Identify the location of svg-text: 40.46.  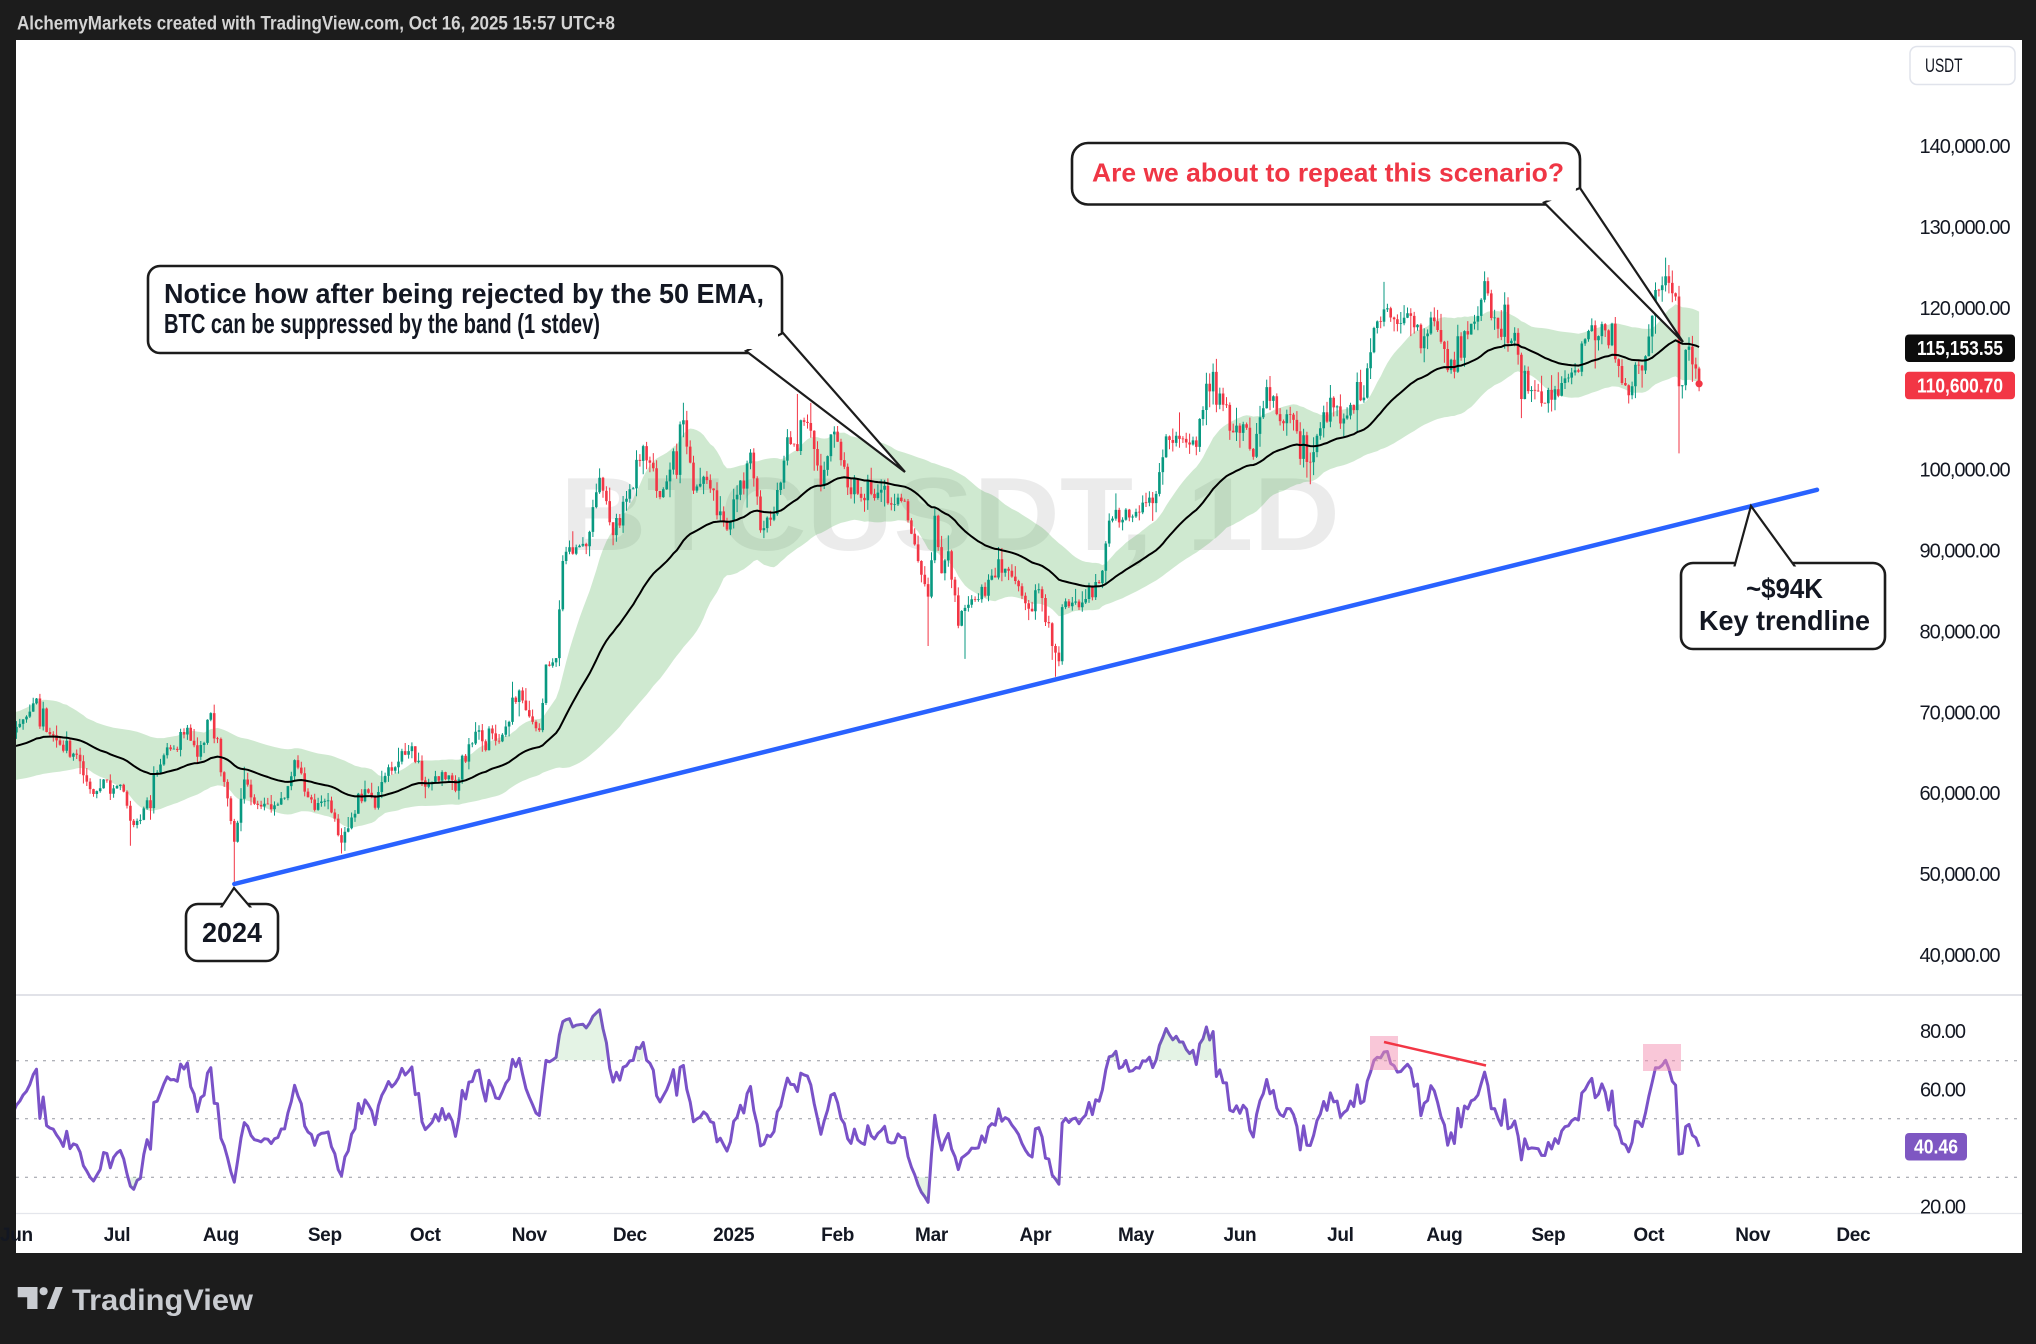
(1936, 1148).